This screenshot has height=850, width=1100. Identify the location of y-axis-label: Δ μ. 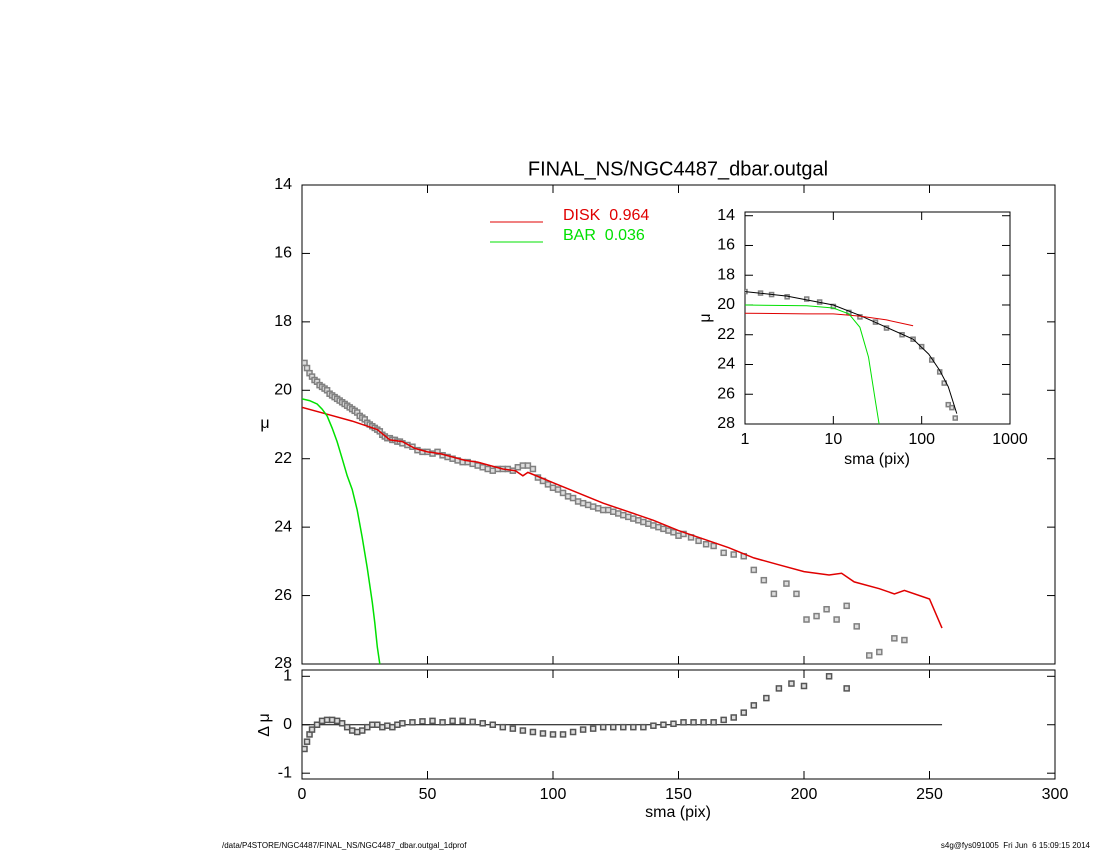
(264, 724).